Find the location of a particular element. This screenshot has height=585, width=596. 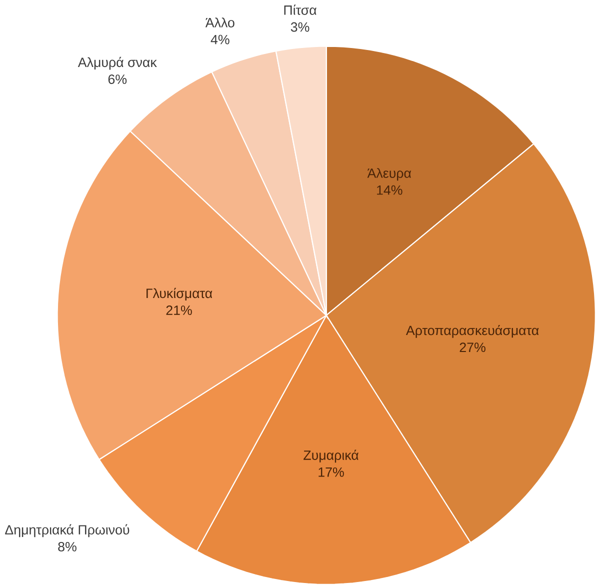

data-label: 8% is located at coordinates (67, 547).